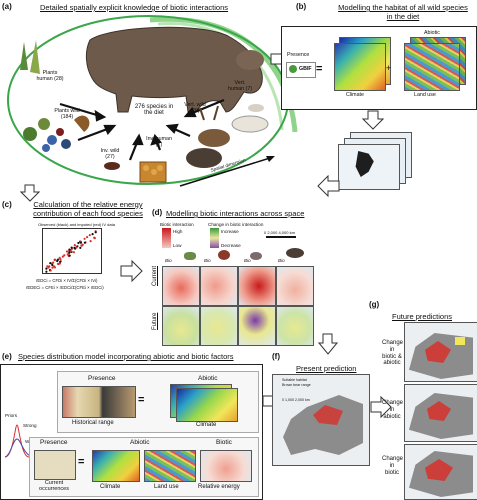 The image size is (477, 500). What do you see at coordinates (326, 368) in the screenshot?
I see `panel-f-title: Present prediction` at bounding box center [326, 368].